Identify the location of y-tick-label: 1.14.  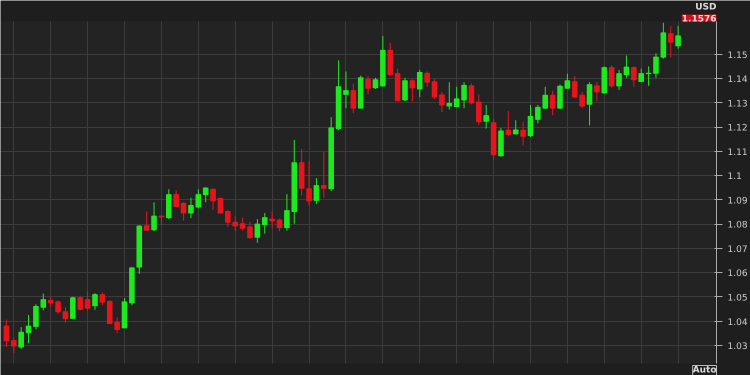
(738, 80).